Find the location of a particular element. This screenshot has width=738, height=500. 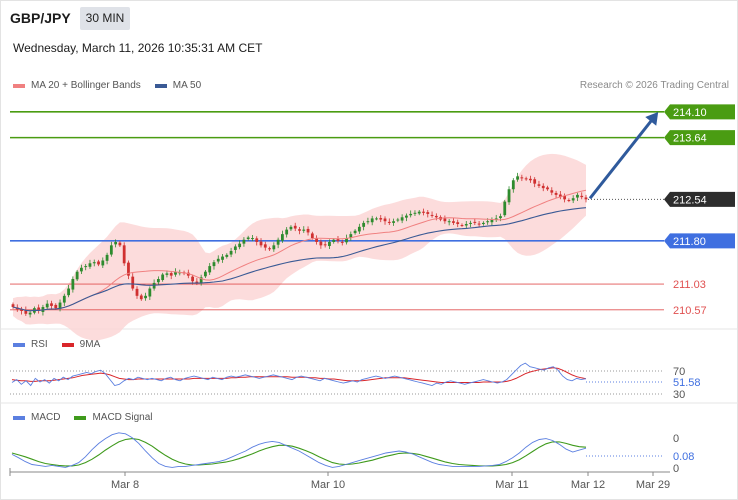

ma20-label: MA 20 + Bollinger Bands is located at coordinates (86, 85).